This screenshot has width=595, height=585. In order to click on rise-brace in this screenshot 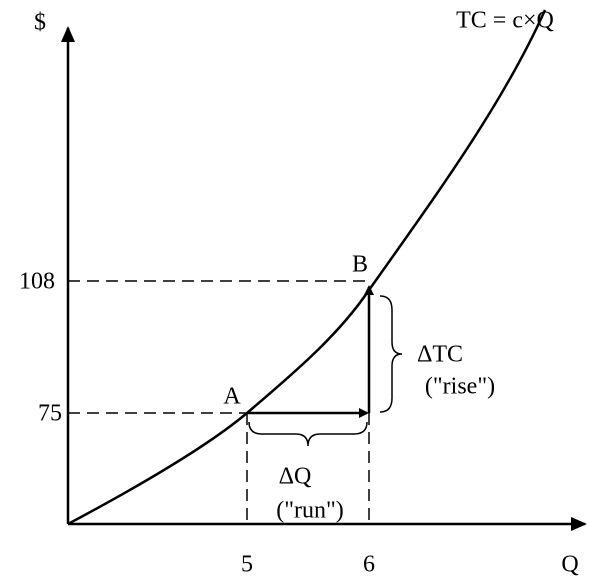, I will do `click(391, 354)`.